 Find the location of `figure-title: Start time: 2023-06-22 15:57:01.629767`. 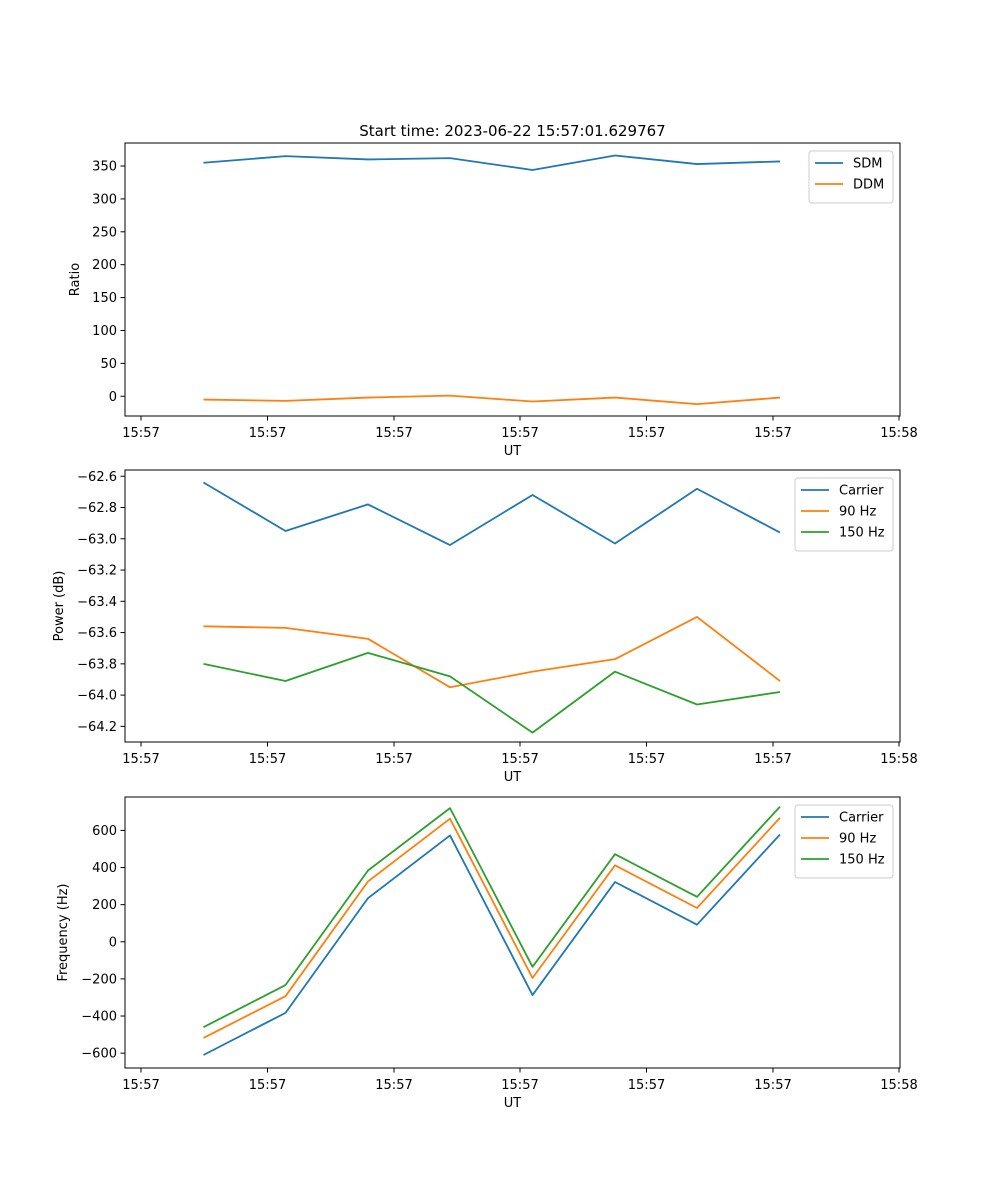

figure-title: Start time: 2023-06-22 15:57:01.629767 is located at coordinates (512, 131).